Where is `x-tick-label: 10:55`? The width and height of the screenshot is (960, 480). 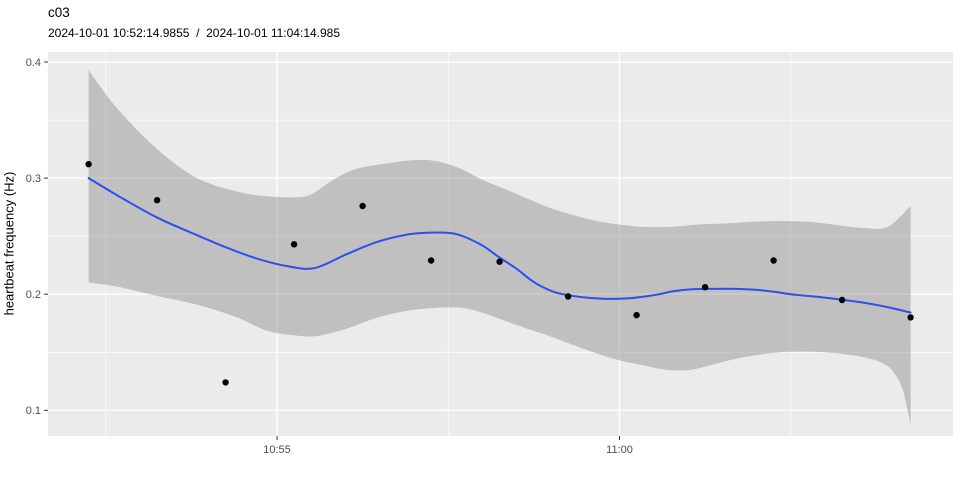 x-tick-label: 10:55 is located at coordinates (277, 450).